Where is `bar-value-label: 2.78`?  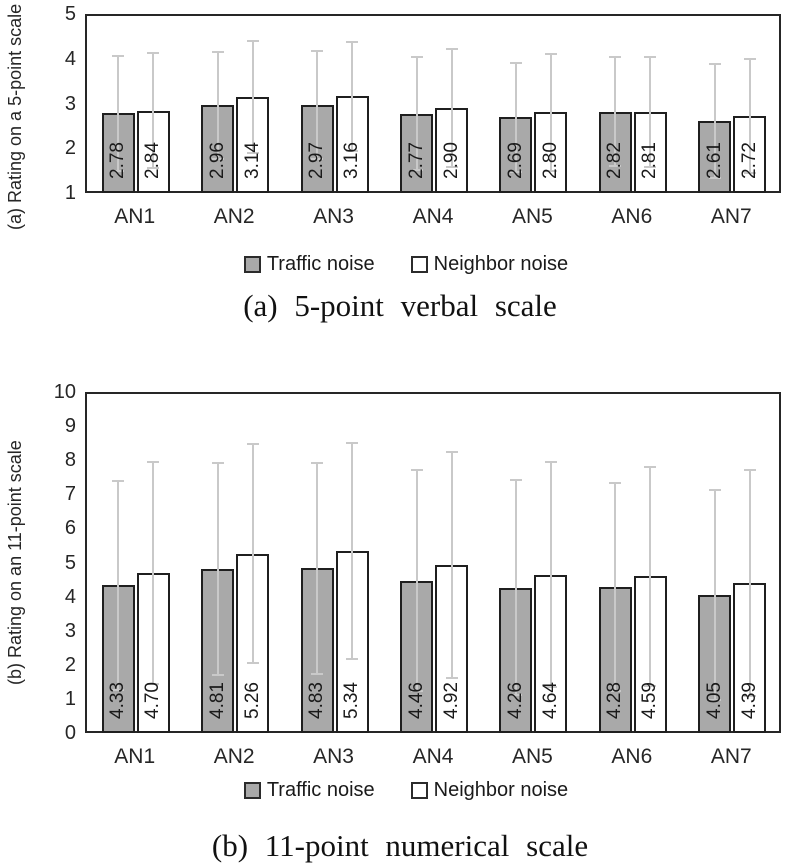 bar-value-label: 2.78 is located at coordinates (118, 160).